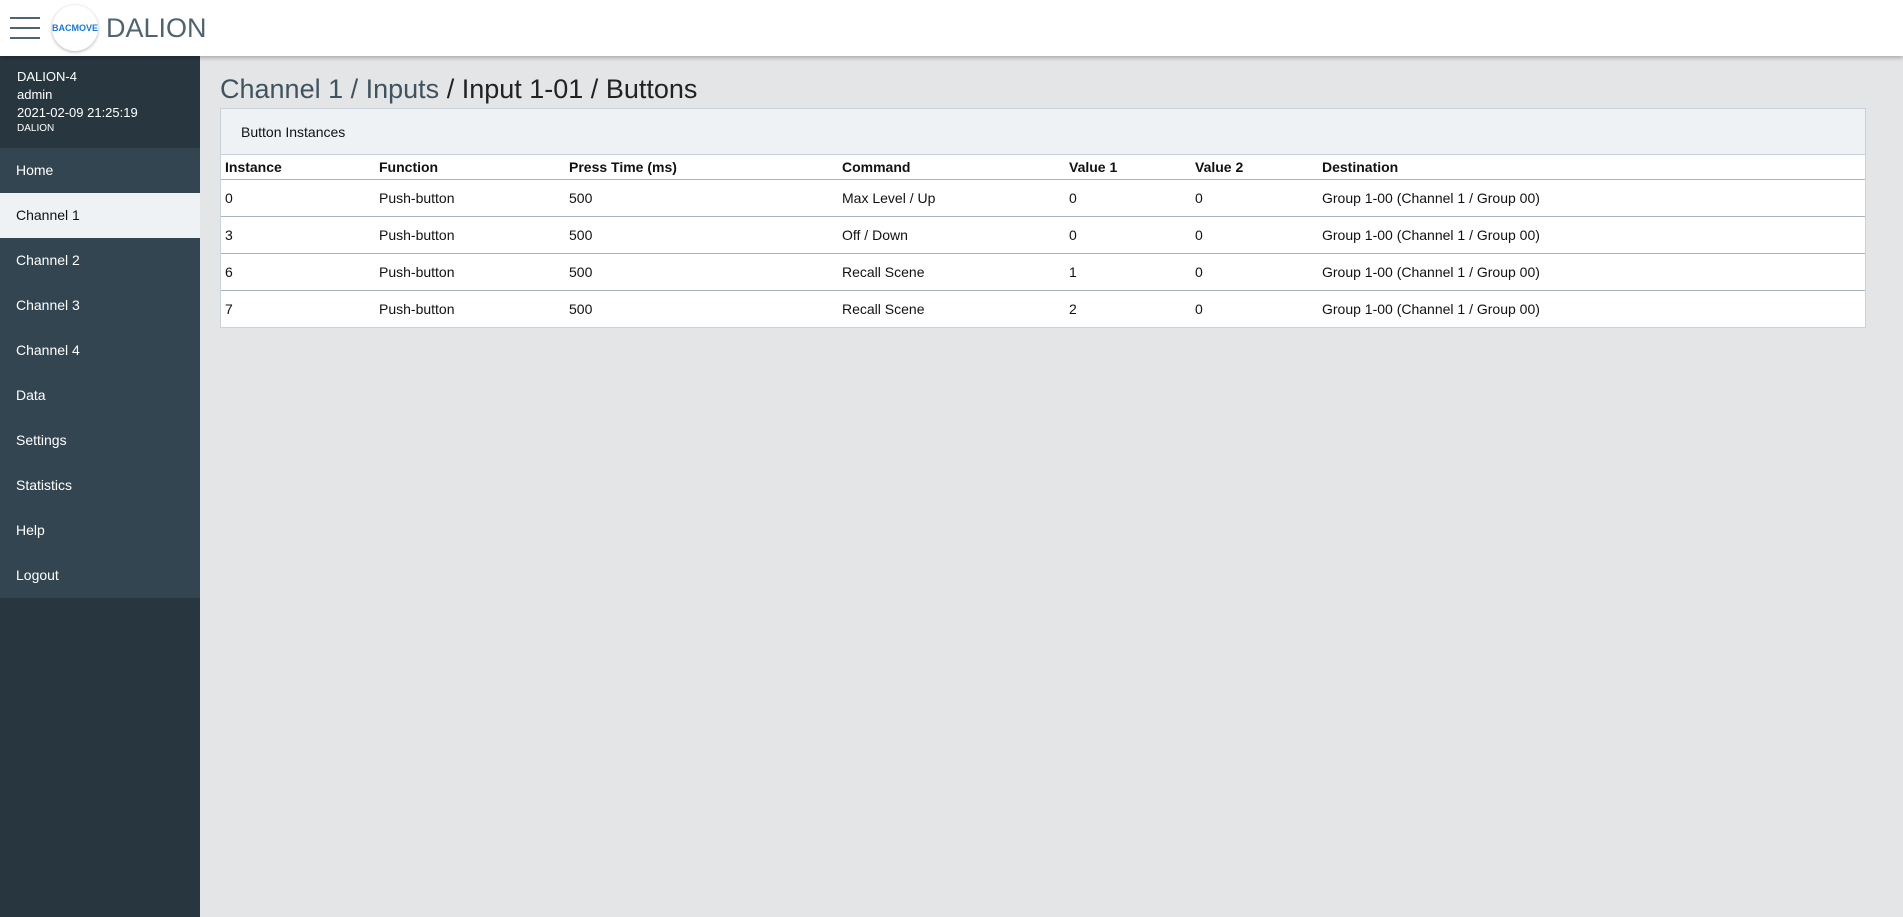  What do you see at coordinates (48, 350) in the screenshot?
I see `sidebar-item-channel-4: Channel 4` at bounding box center [48, 350].